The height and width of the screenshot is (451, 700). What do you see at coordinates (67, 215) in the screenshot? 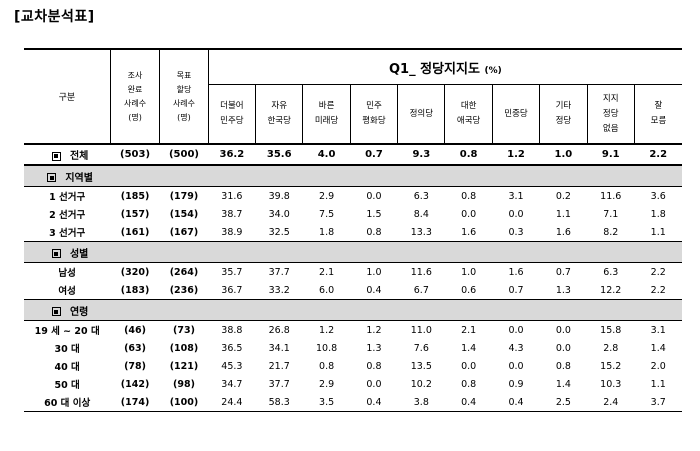
I see `row-label-text: 2 선거구` at bounding box center [67, 215].